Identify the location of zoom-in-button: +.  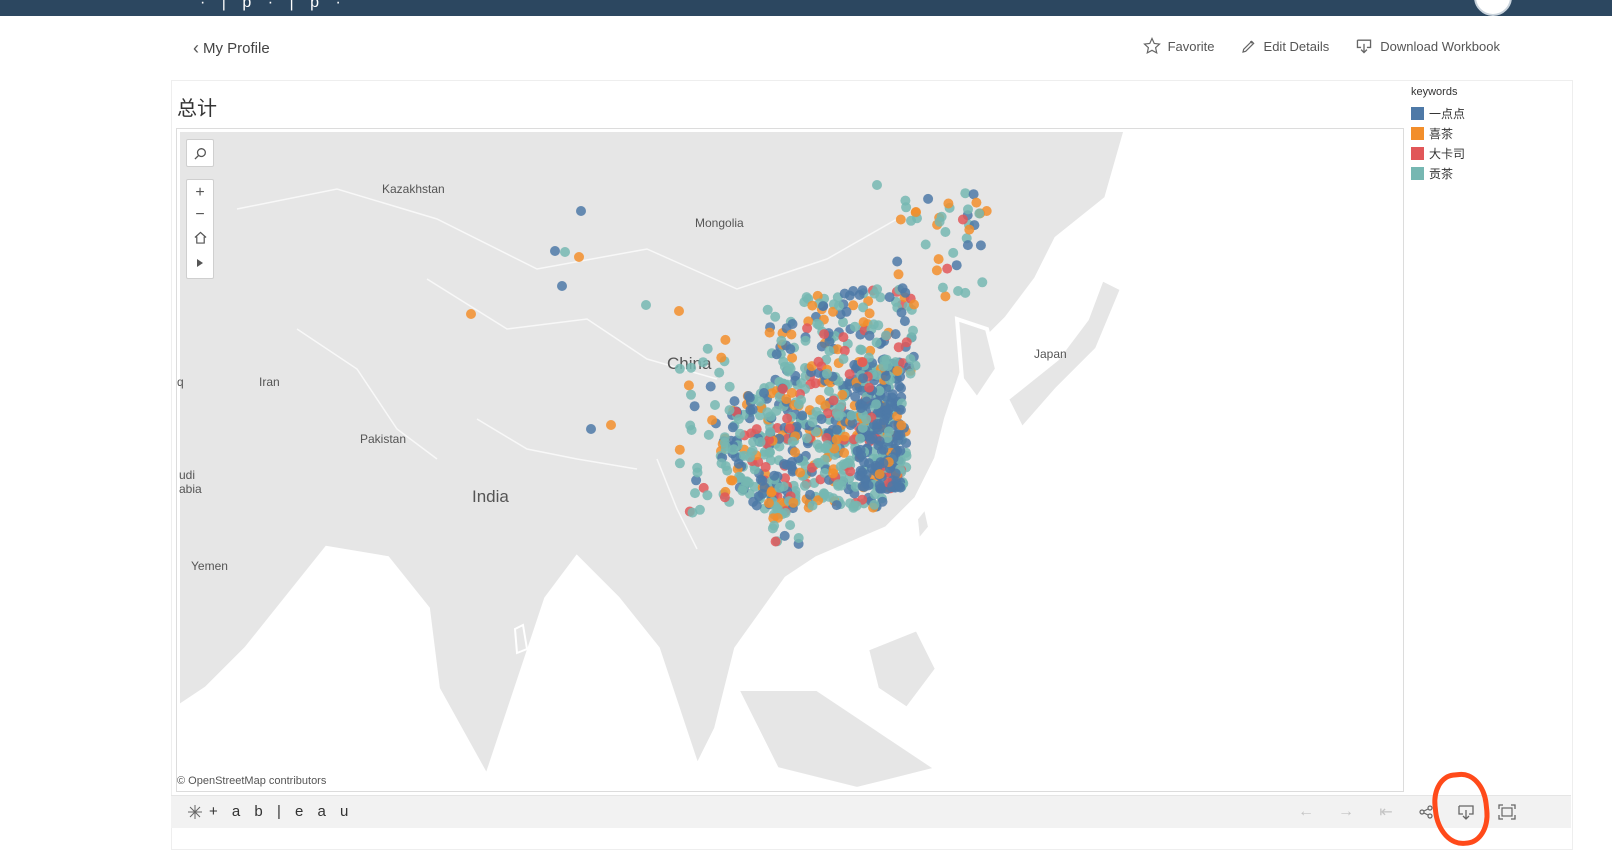
(200, 193).